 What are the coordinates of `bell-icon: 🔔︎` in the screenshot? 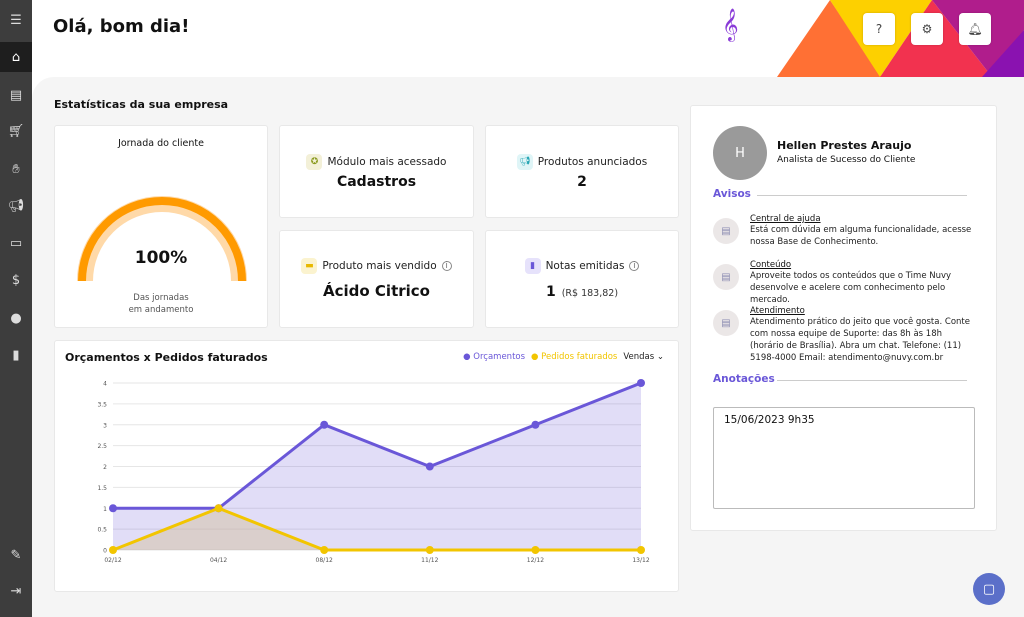 It's located at (975, 29).